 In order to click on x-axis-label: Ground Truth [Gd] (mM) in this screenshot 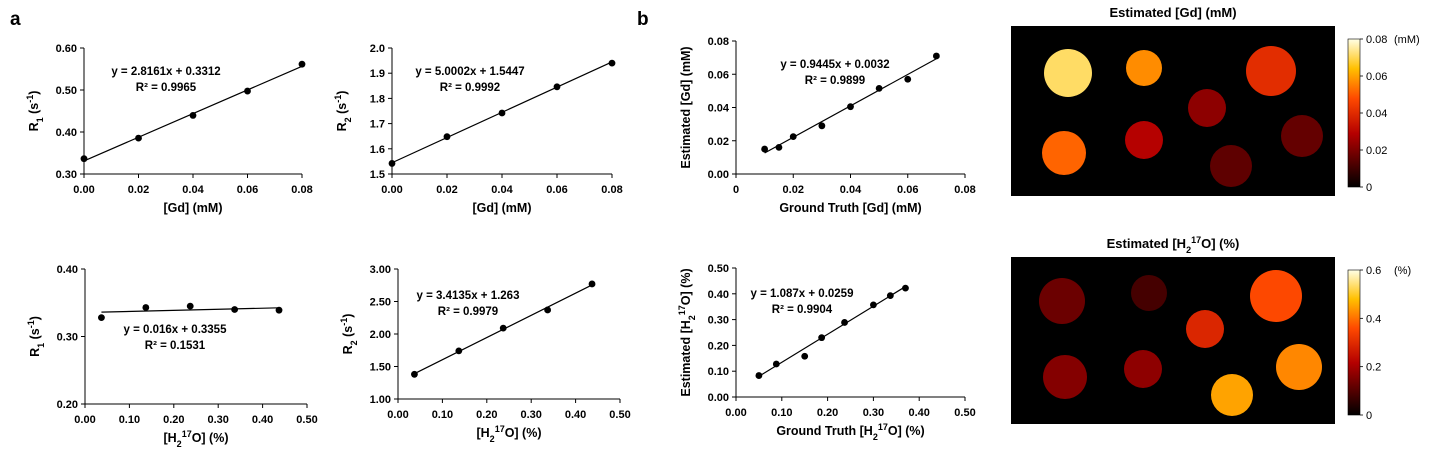, I will do `click(850, 208)`.